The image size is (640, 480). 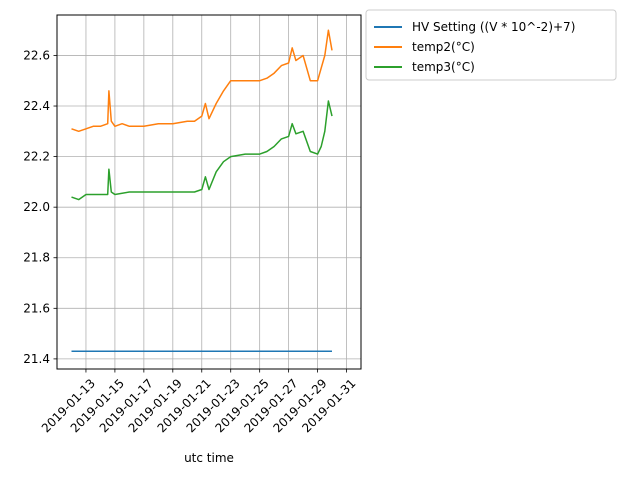 What do you see at coordinates (36, 55) in the screenshot?
I see `y-tick-label: 22.6` at bounding box center [36, 55].